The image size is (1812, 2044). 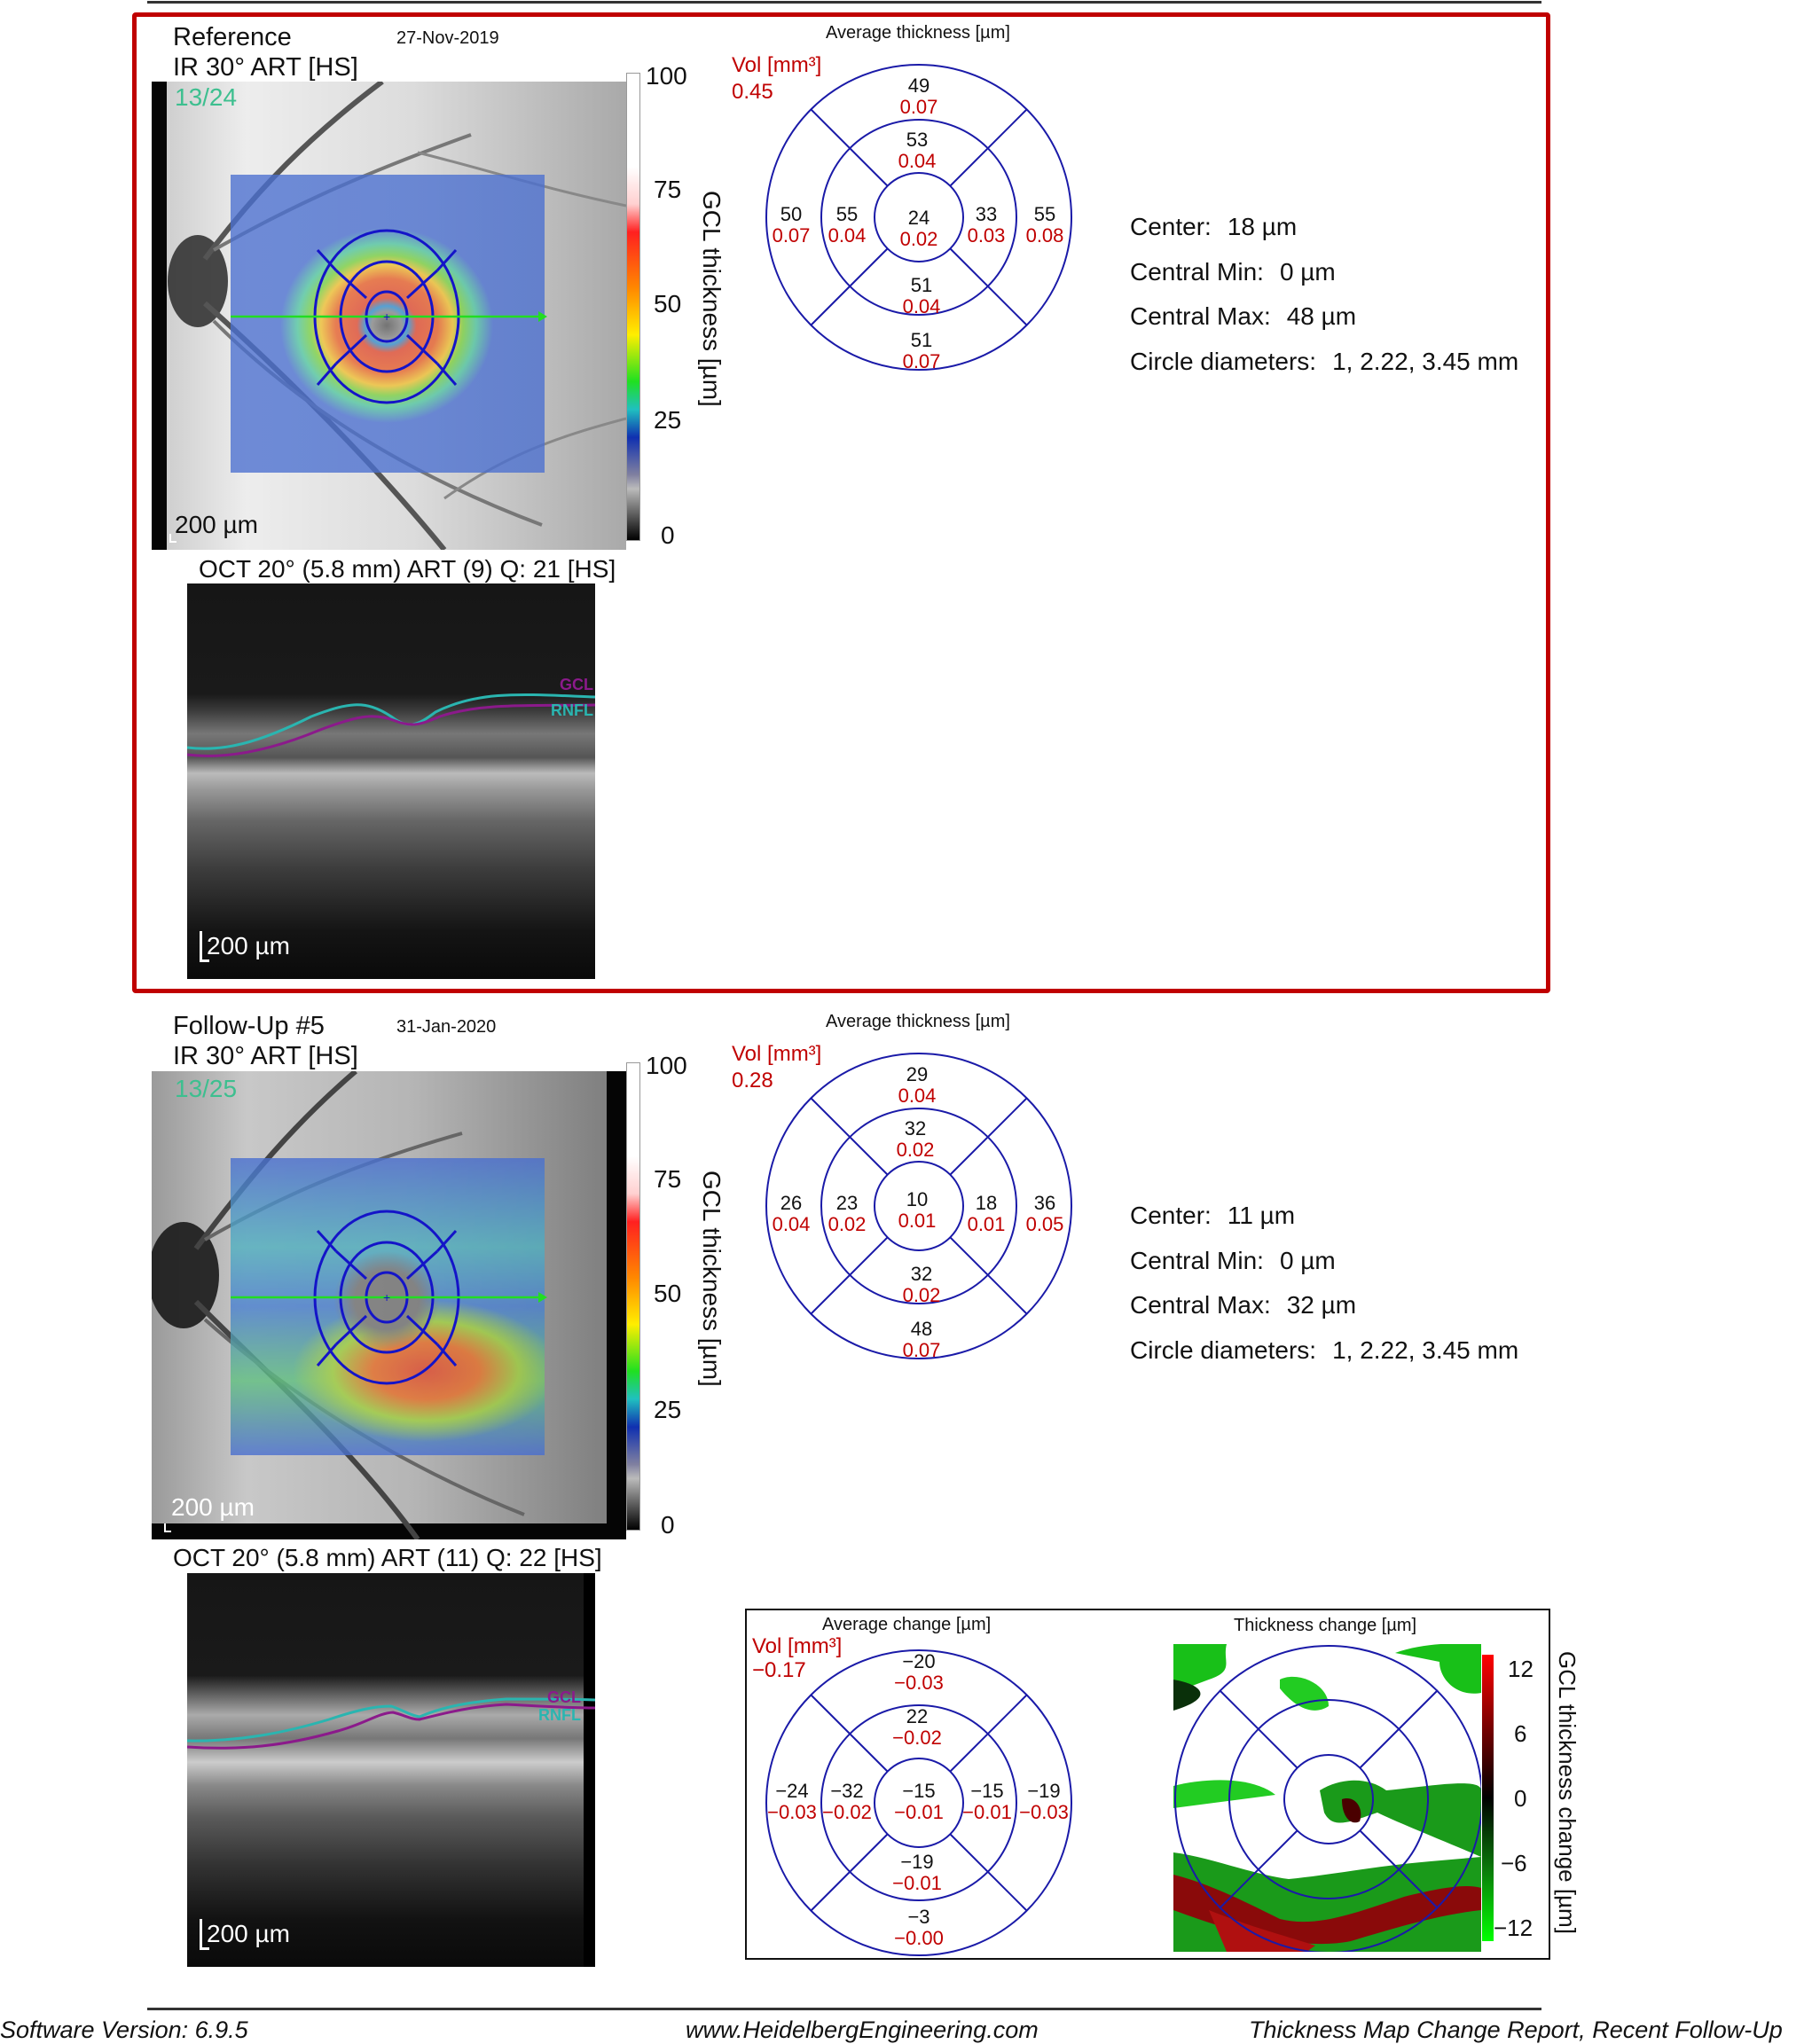 I want to click on oct-right-black-band, so click(x=589, y=1770).